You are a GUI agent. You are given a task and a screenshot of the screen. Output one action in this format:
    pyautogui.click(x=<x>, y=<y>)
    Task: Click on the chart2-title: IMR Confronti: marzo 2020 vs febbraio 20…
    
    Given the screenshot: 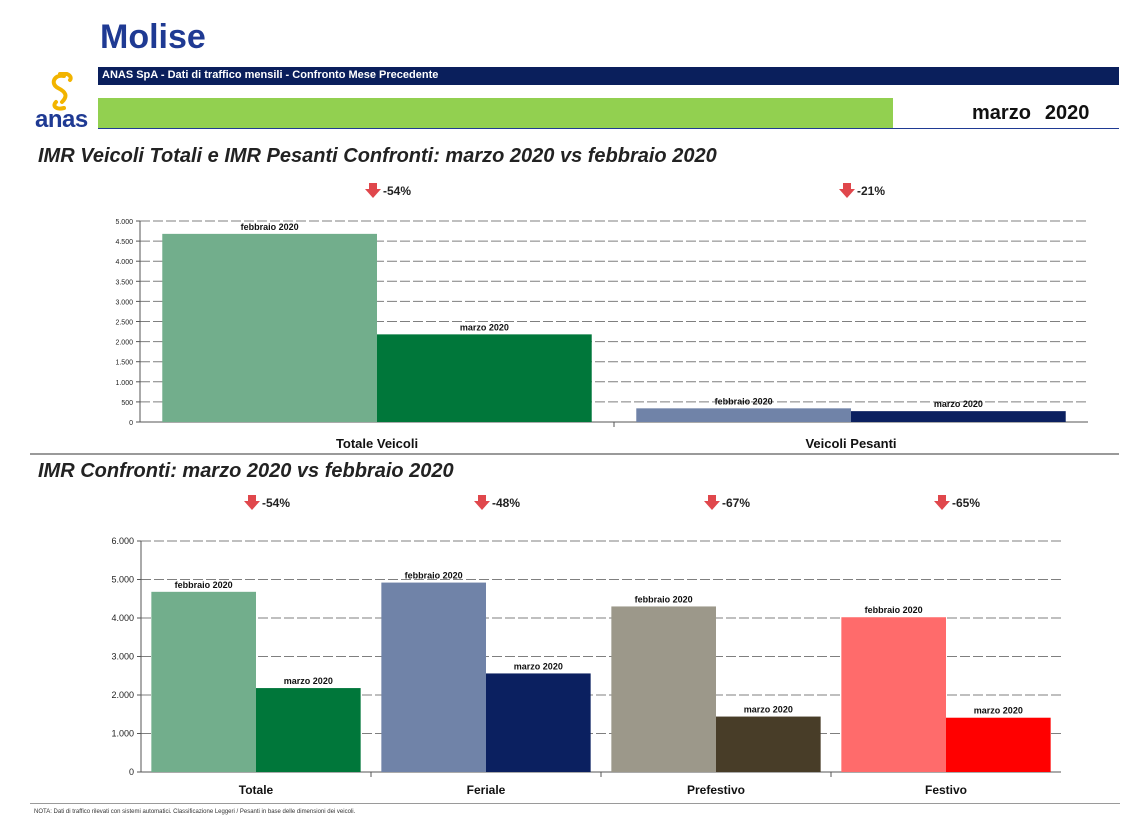 What is the action you would take?
    pyautogui.click(x=246, y=471)
    